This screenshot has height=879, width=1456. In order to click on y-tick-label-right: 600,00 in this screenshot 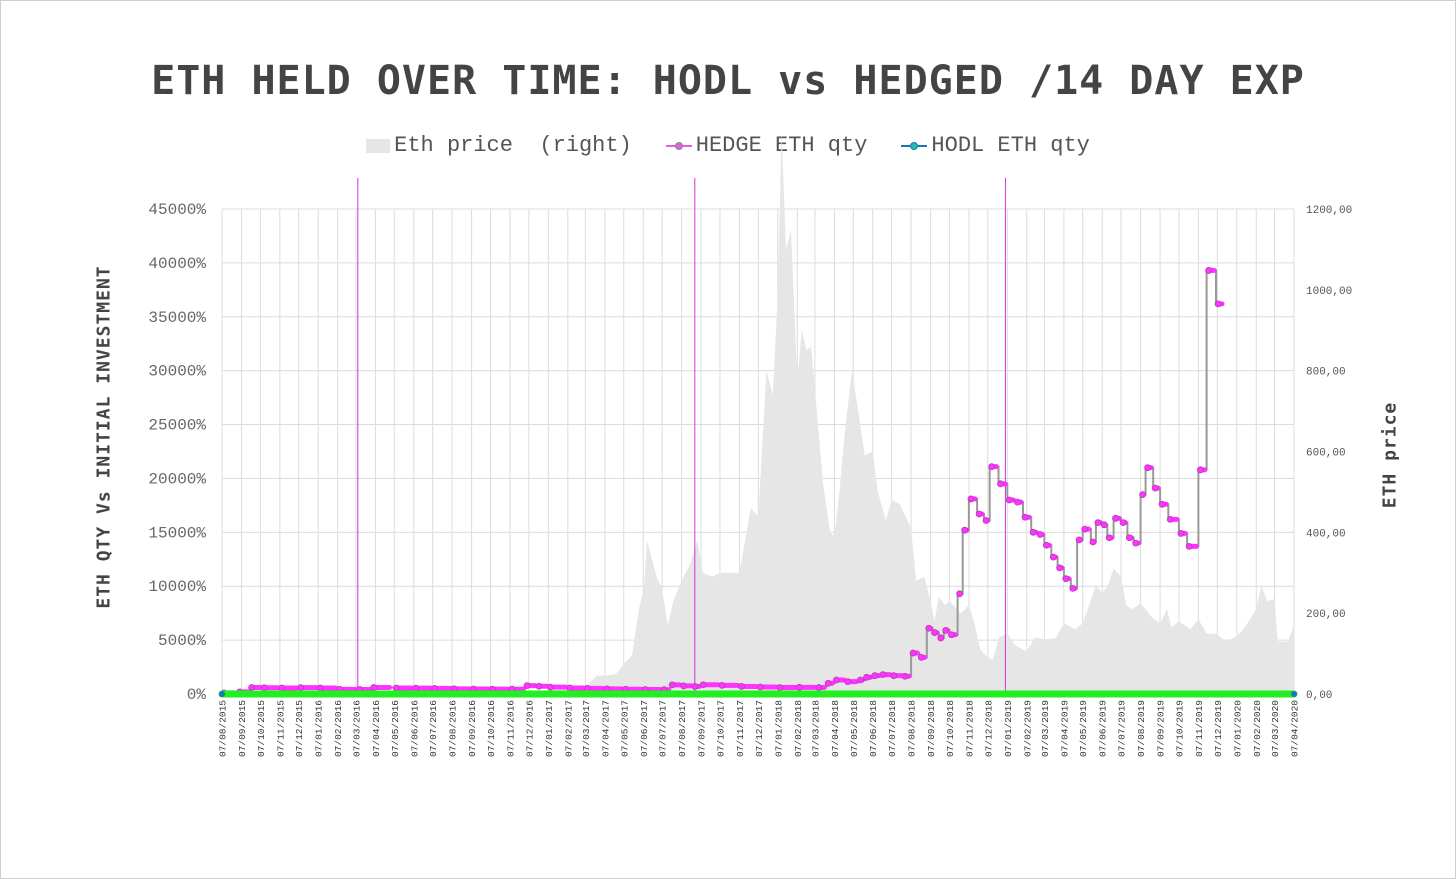, I will do `click(1326, 454)`.